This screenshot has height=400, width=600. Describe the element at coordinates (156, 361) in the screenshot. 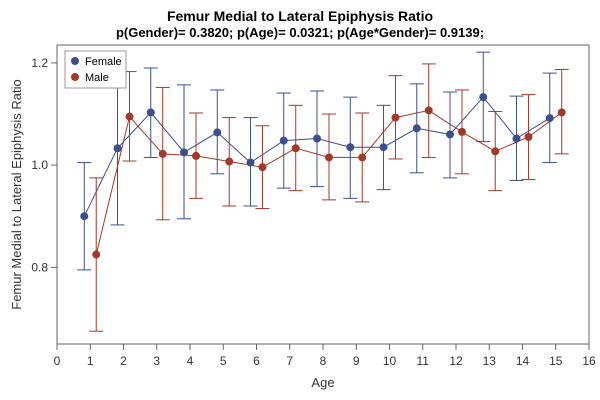

I see `x-tick-label-3: 3` at that location.